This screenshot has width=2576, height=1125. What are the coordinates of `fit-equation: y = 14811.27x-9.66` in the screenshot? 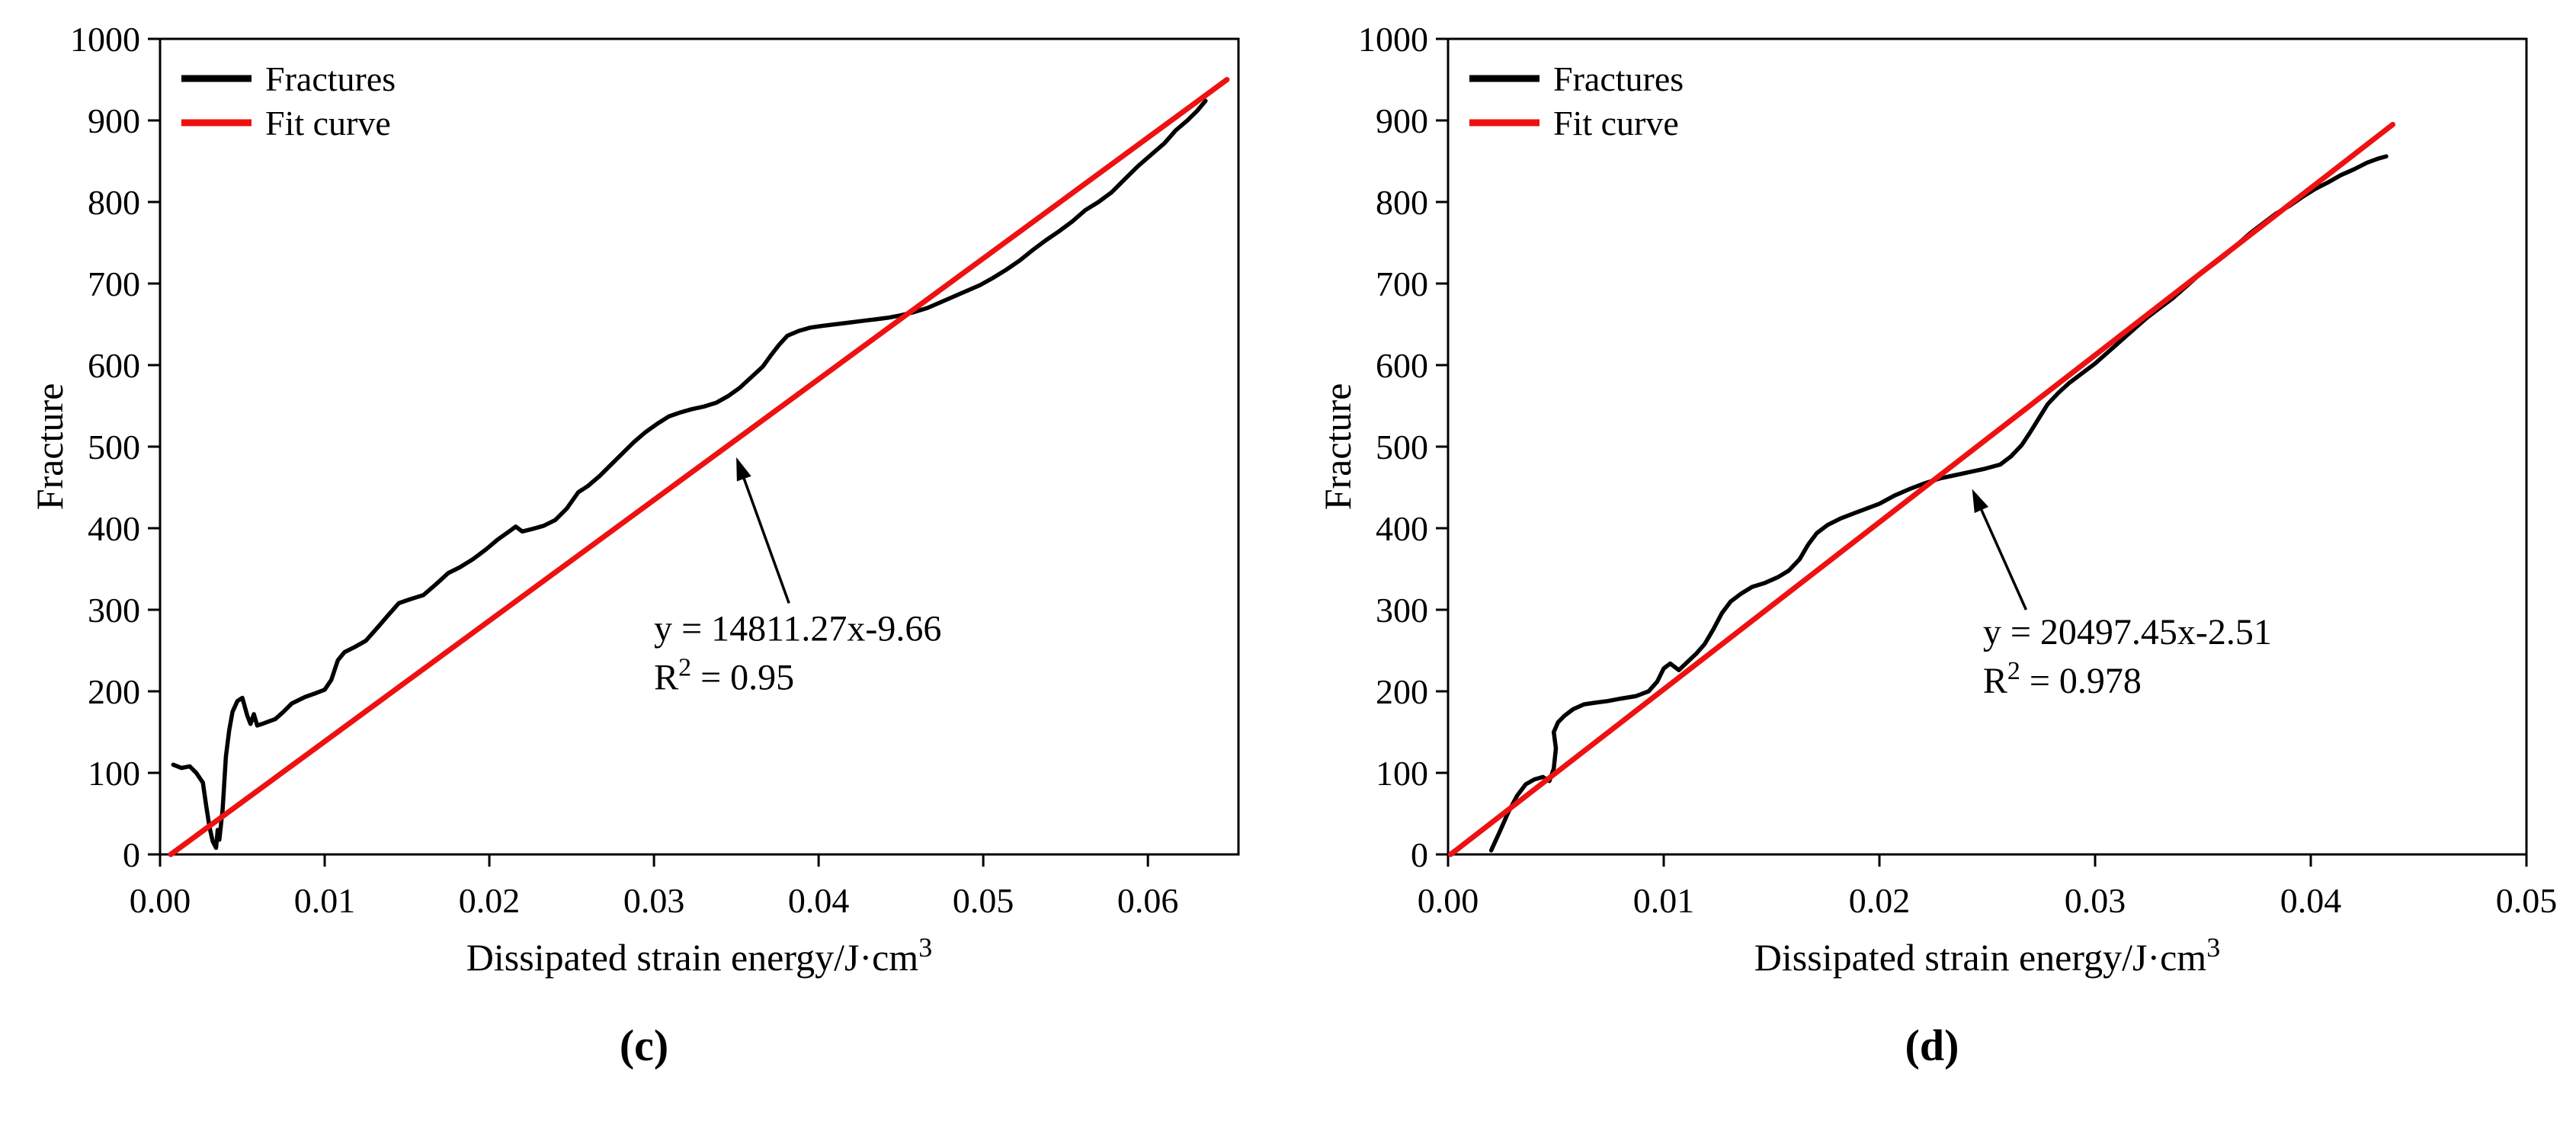 It's located at (797, 629).